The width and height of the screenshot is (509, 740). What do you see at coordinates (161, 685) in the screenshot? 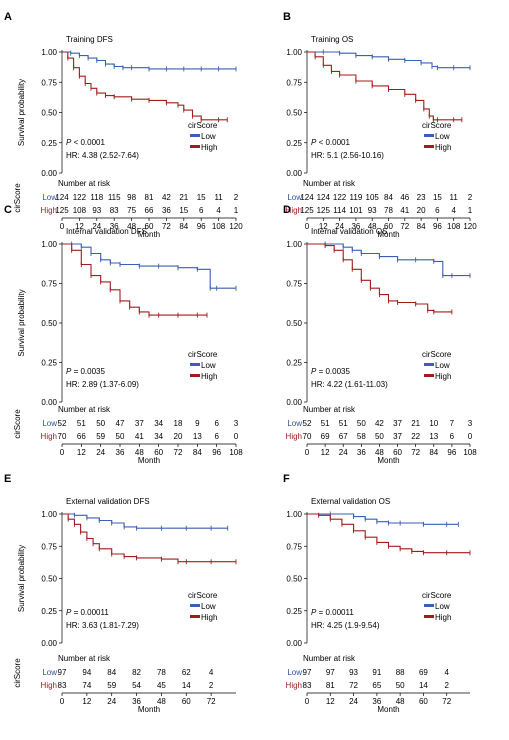
I see `risk-count: 45` at bounding box center [161, 685].